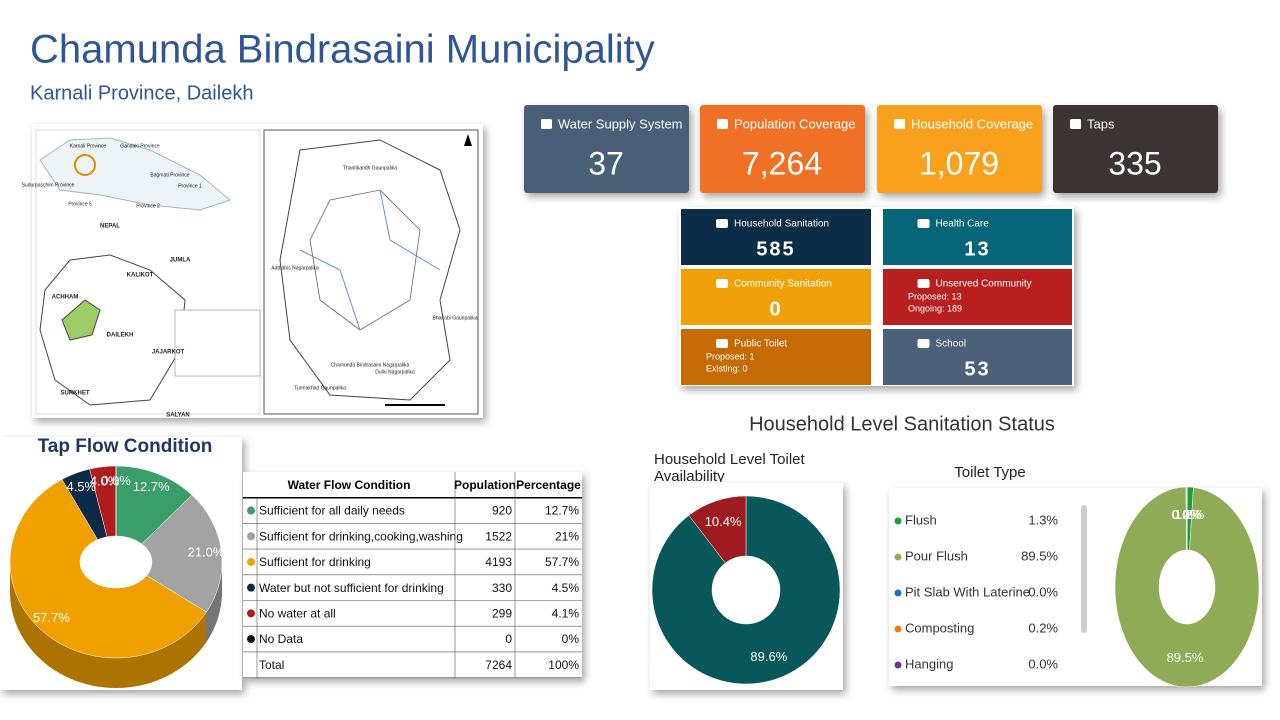  Describe the element at coordinates (502, 614) in the screenshot. I see `table-cell: 299` at that location.